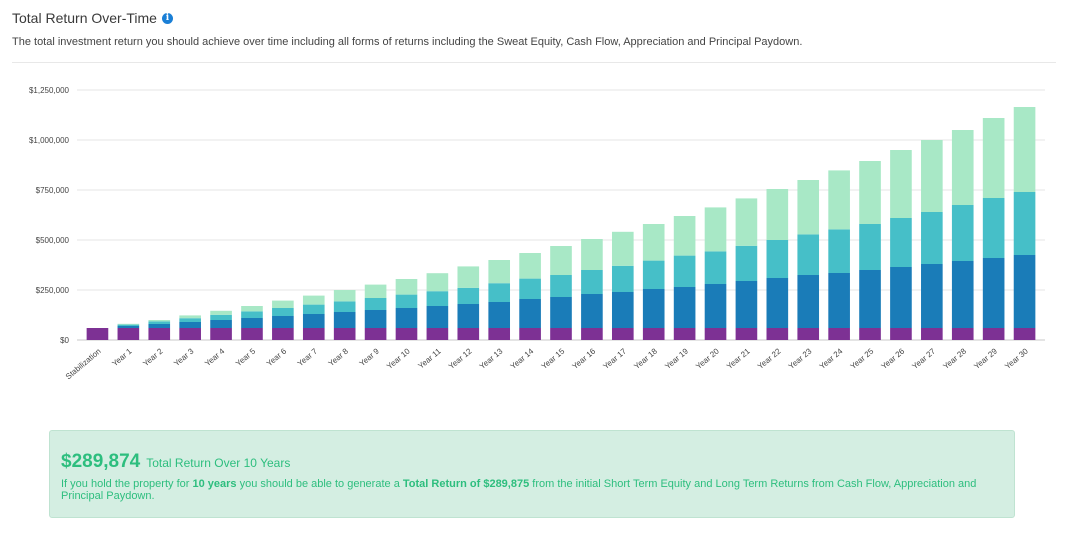 The image size is (1065, 544). What do you see at coordinates (215, 357) in the screenshot?
I see `x-tick-label: Year 4` at bounding box center [215, 357].